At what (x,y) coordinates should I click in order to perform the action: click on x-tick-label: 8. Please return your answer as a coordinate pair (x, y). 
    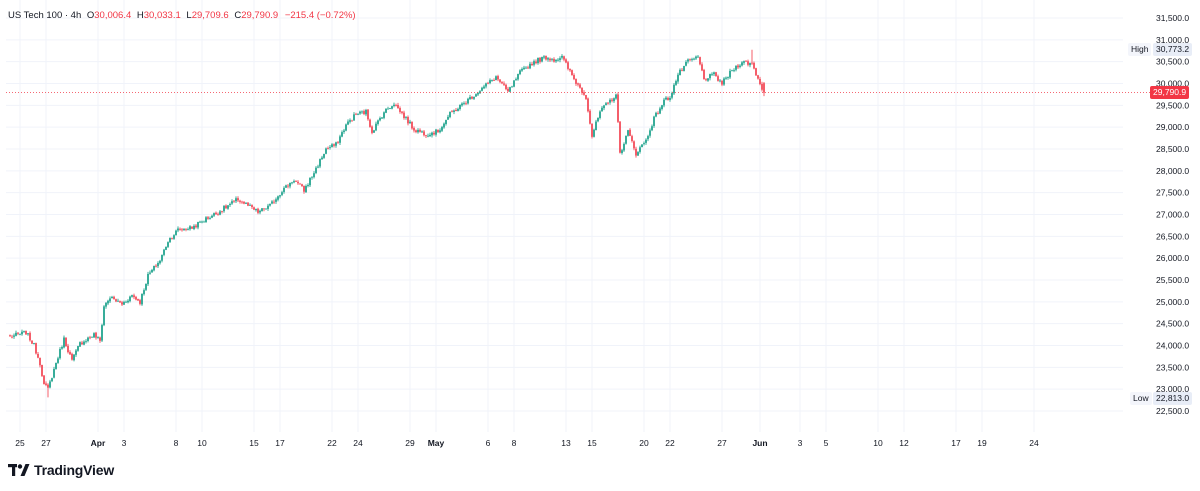
    Looking at the image, I should click on (176, 443).